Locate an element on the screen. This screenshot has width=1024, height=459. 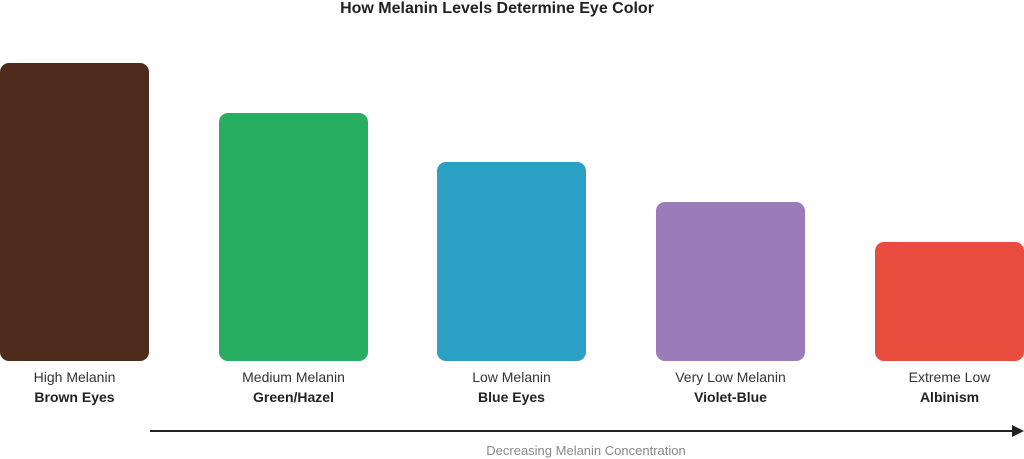
melanin-level-label: Very Low Melanin is located at coordinates (730, 377).